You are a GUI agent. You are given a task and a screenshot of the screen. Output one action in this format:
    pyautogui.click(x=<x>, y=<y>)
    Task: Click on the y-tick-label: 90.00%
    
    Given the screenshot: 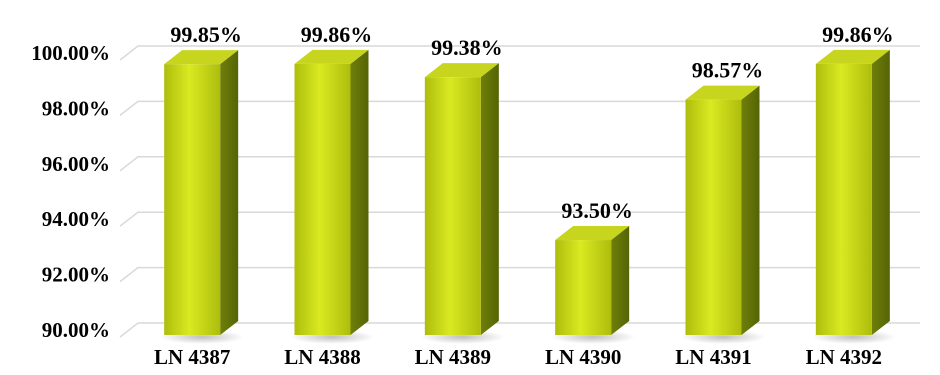 What is the action you would take?
    pyautogui.click(x=76, y=330)
    